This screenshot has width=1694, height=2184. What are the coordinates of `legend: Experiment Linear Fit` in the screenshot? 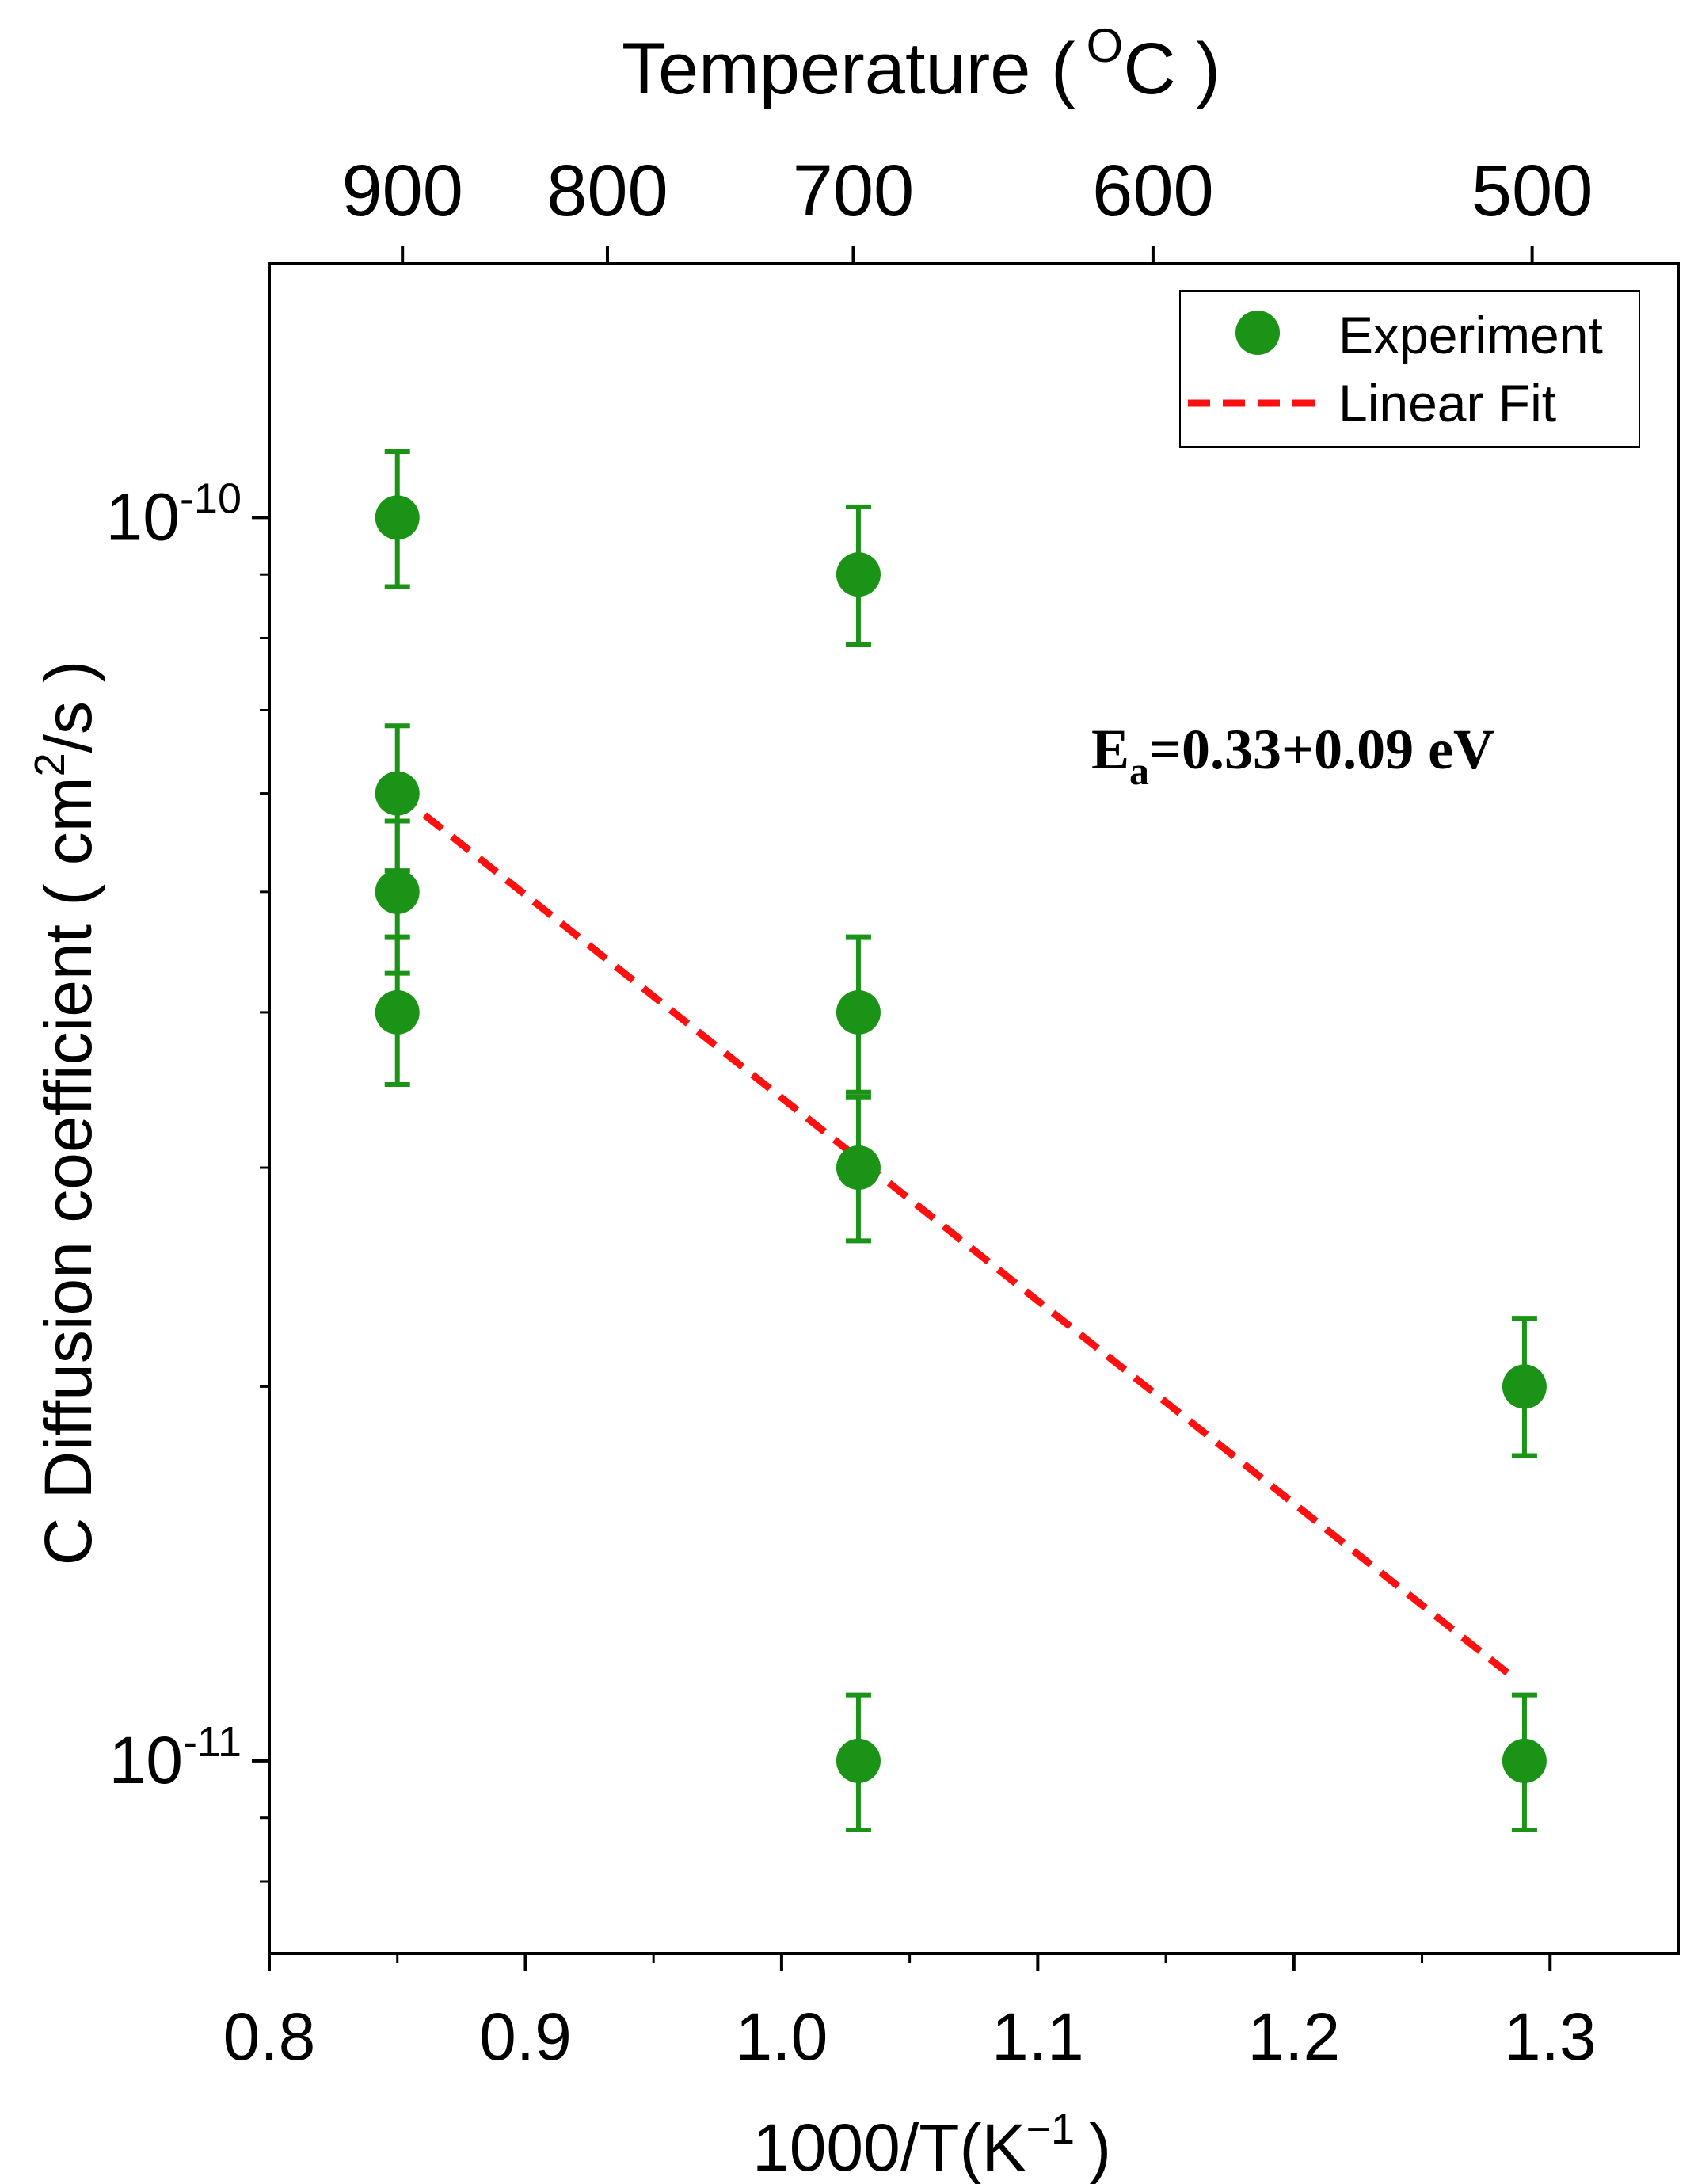 It's located at (1409, 369).